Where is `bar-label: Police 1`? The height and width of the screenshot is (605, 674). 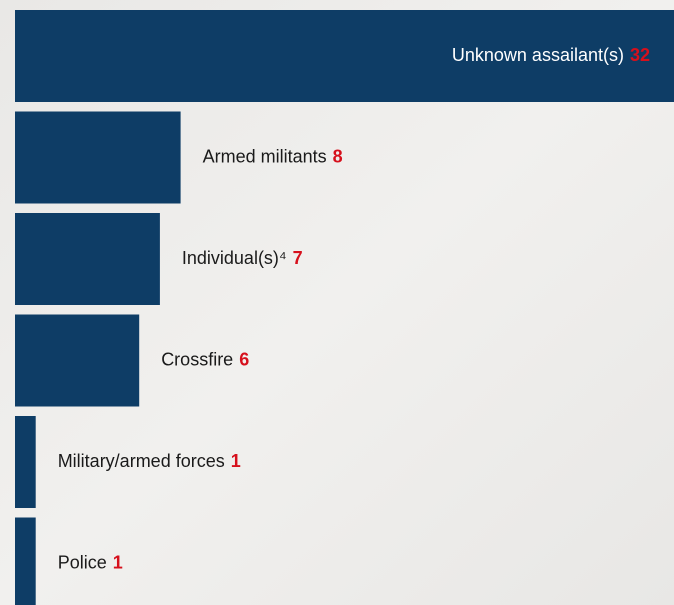 bar-label: Police 1 is located at coordinates (90, 562).